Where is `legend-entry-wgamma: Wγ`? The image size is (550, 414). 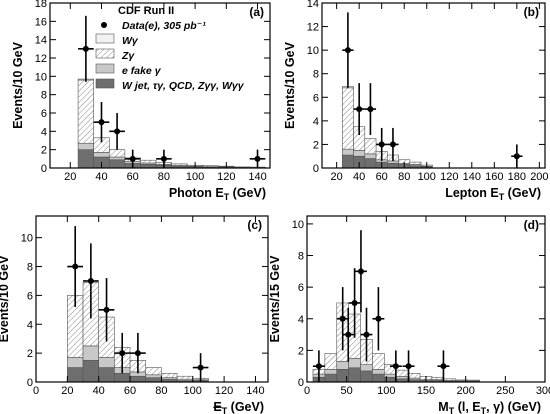
legend-entry-wgamma: Wγ is located at coordinates (117, 40).